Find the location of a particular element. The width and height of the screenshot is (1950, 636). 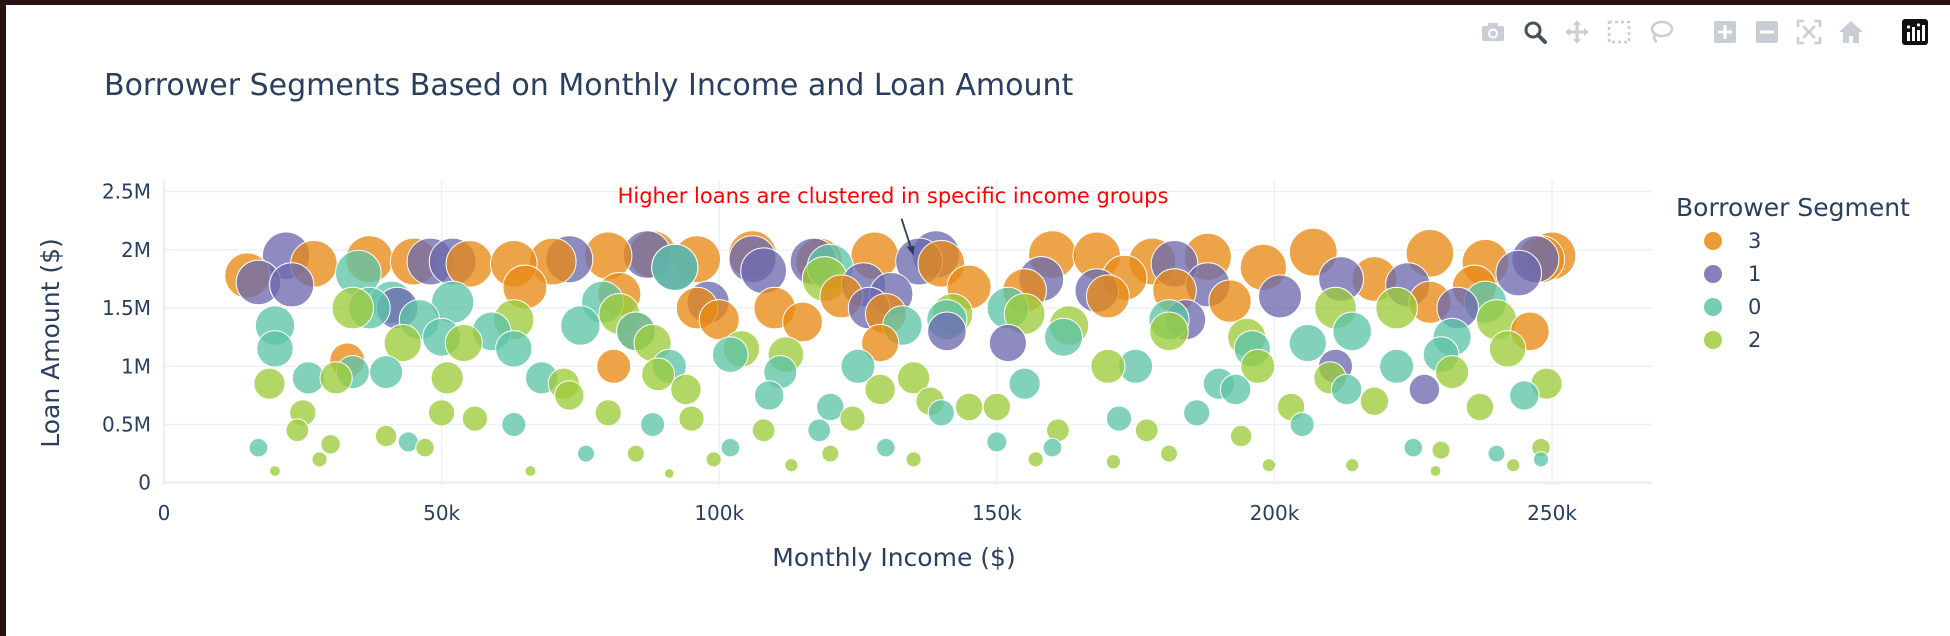

autoscale-icon is located at coordinates (1809, 32).